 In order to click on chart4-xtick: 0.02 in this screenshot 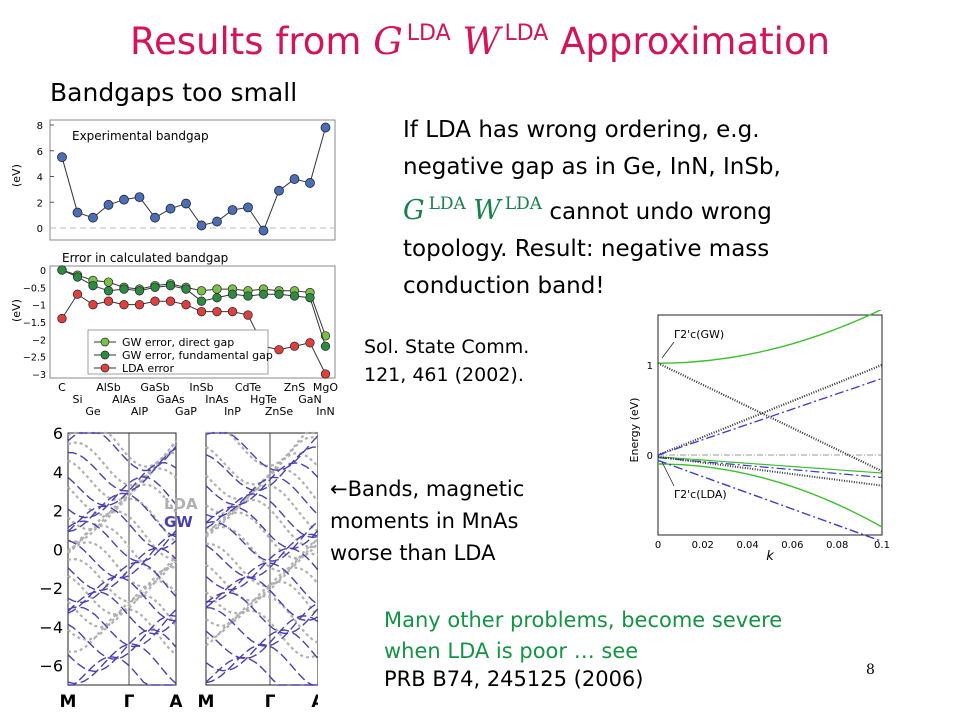, I will do `click(703, 545)`.